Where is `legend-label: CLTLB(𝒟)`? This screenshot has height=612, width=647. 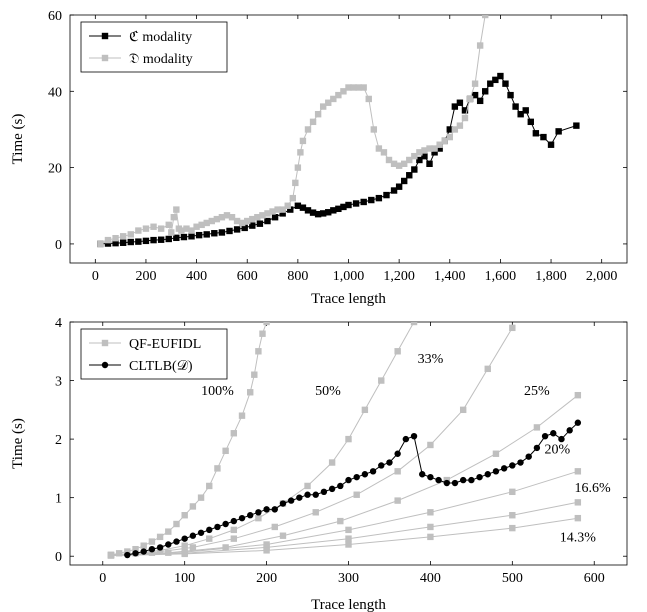 legend-label: CLTLB(𝒟) is located at coordinates (161, 366).